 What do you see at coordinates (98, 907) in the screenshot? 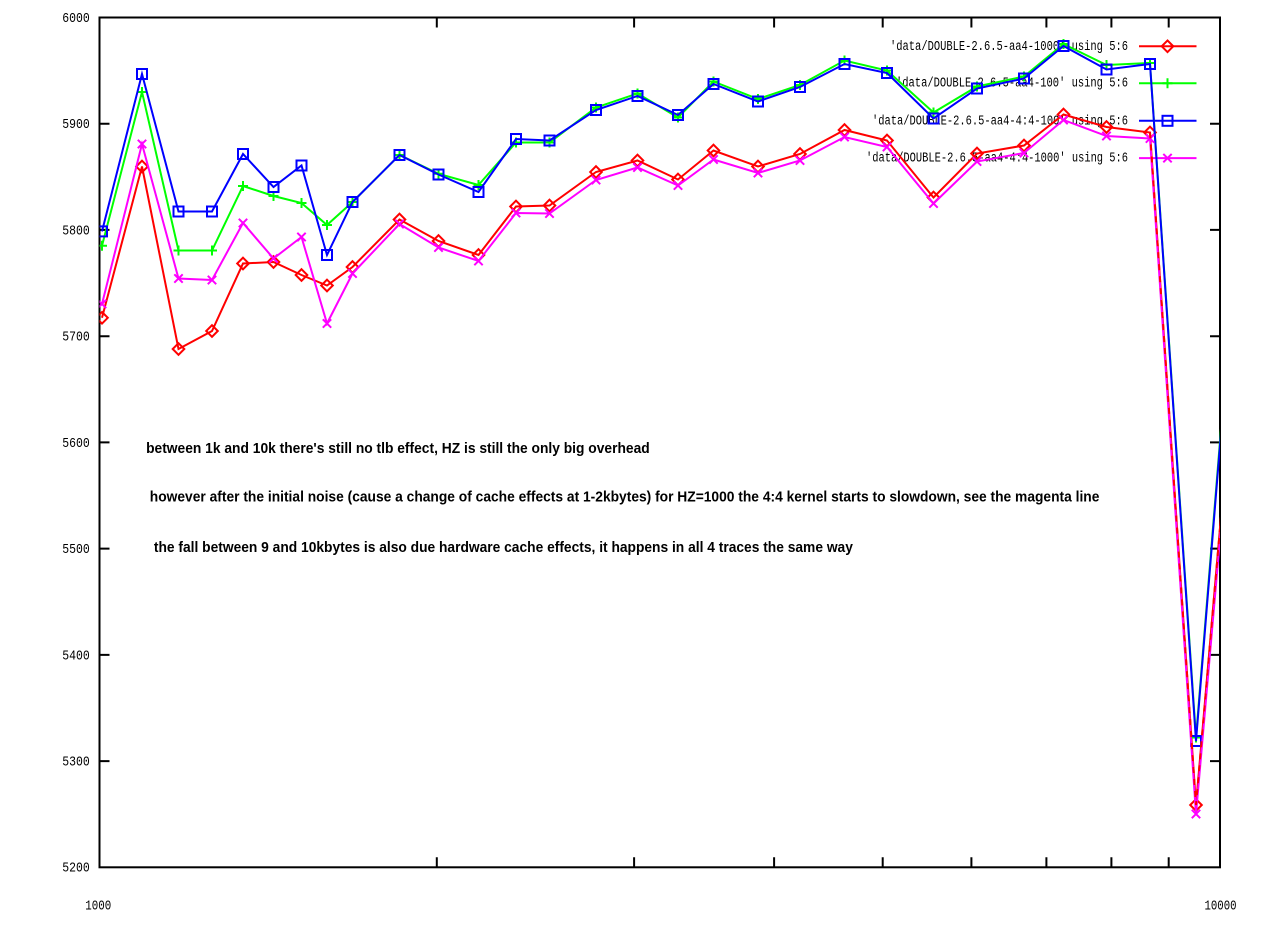
I see `svg-text: 1000` at bounding box center [98, 907].